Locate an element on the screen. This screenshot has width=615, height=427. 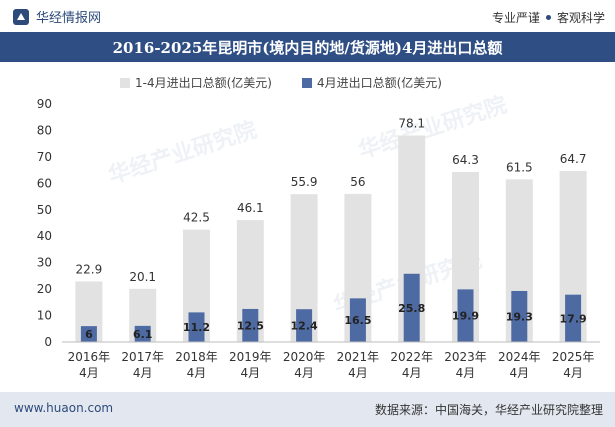
data-label-april: 6.1 is located at coordinates (143, 334).